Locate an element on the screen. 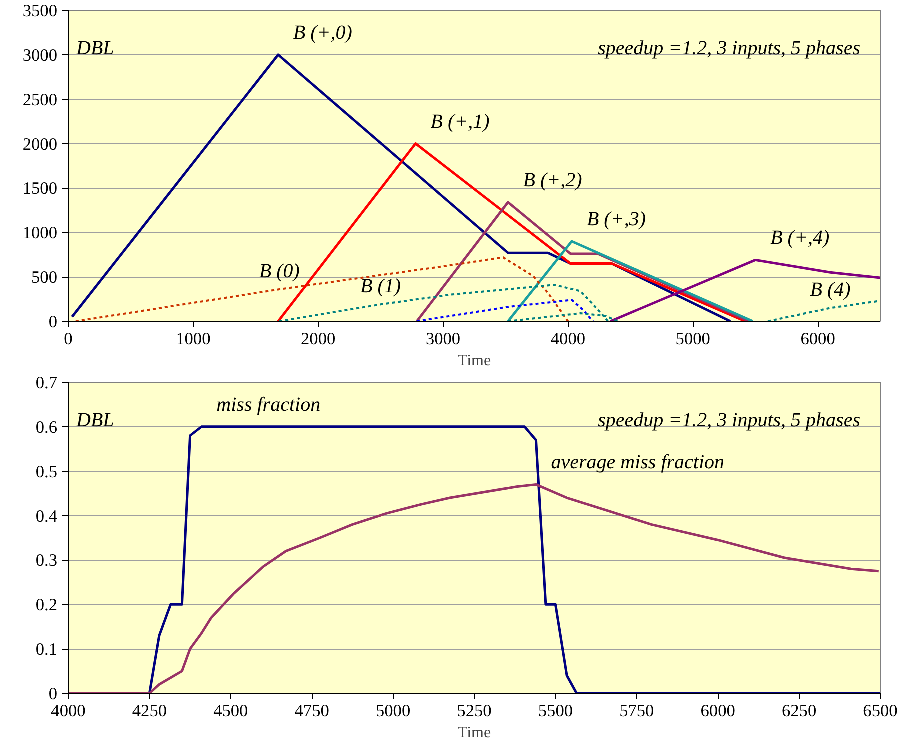 This screenshot has height=746, width=902. y-tick-label: 1000 is located at coordinates (40, 233).